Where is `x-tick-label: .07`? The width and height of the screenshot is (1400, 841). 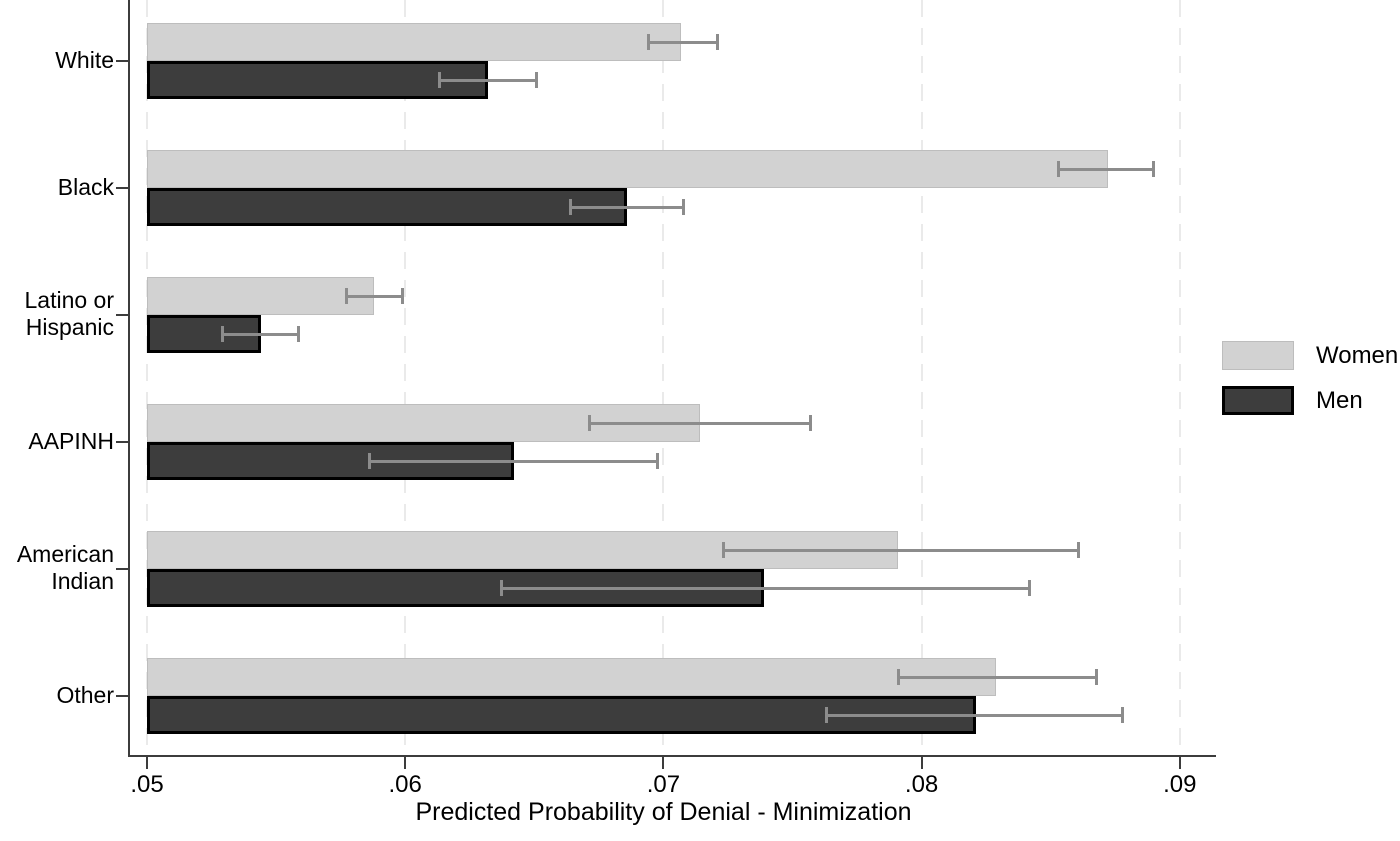
x-tick-label: .07 is located at coordinates (663, 784).